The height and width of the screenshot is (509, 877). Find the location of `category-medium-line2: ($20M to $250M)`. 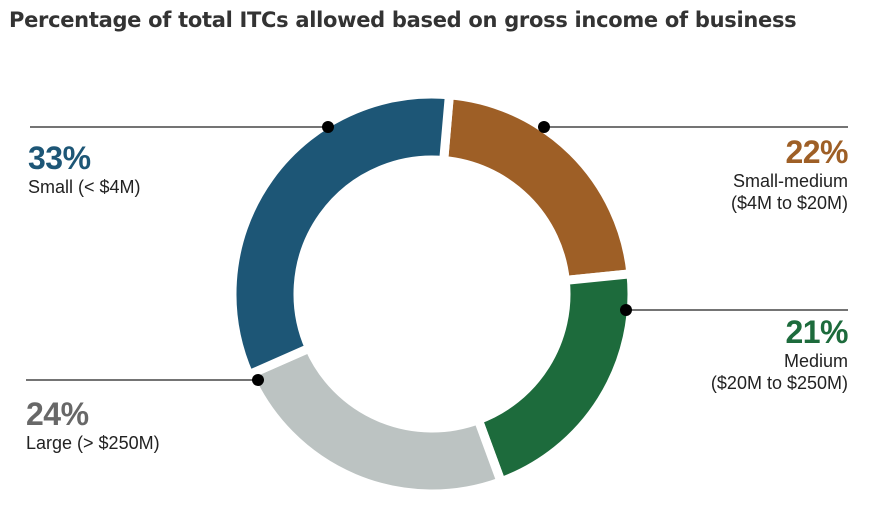

category-medium-line2: ($20M to $250M) is located at coordinates (779, 383).